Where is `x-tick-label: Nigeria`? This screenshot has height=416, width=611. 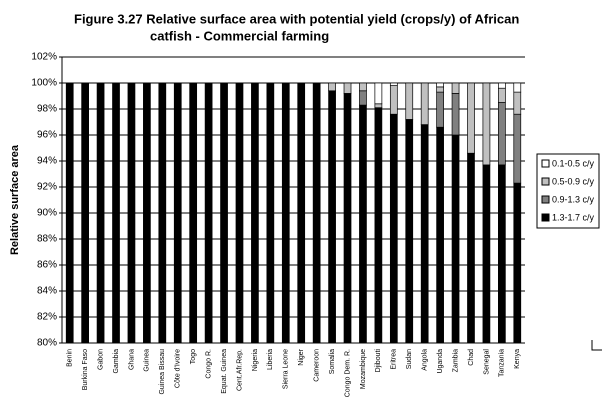
x-tick-label: Nigeria is located at coordinates (255, 360).